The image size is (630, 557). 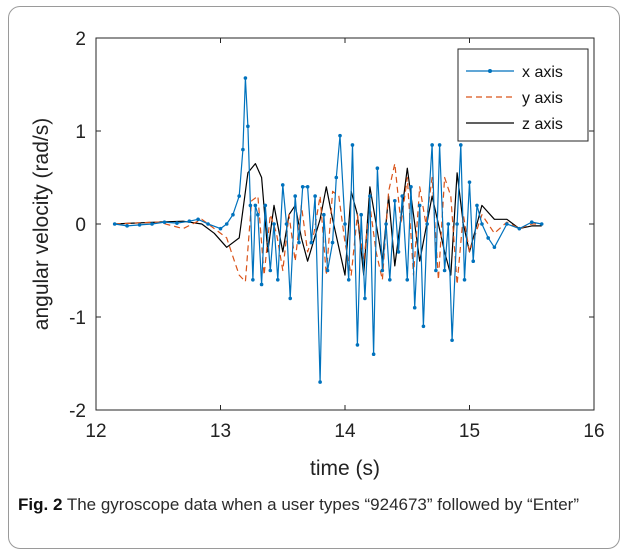 What do you see at coordinates (345, 468) in the screenshot?
I see `x-axis-title: time (s)` at bounding box center [345, 468].